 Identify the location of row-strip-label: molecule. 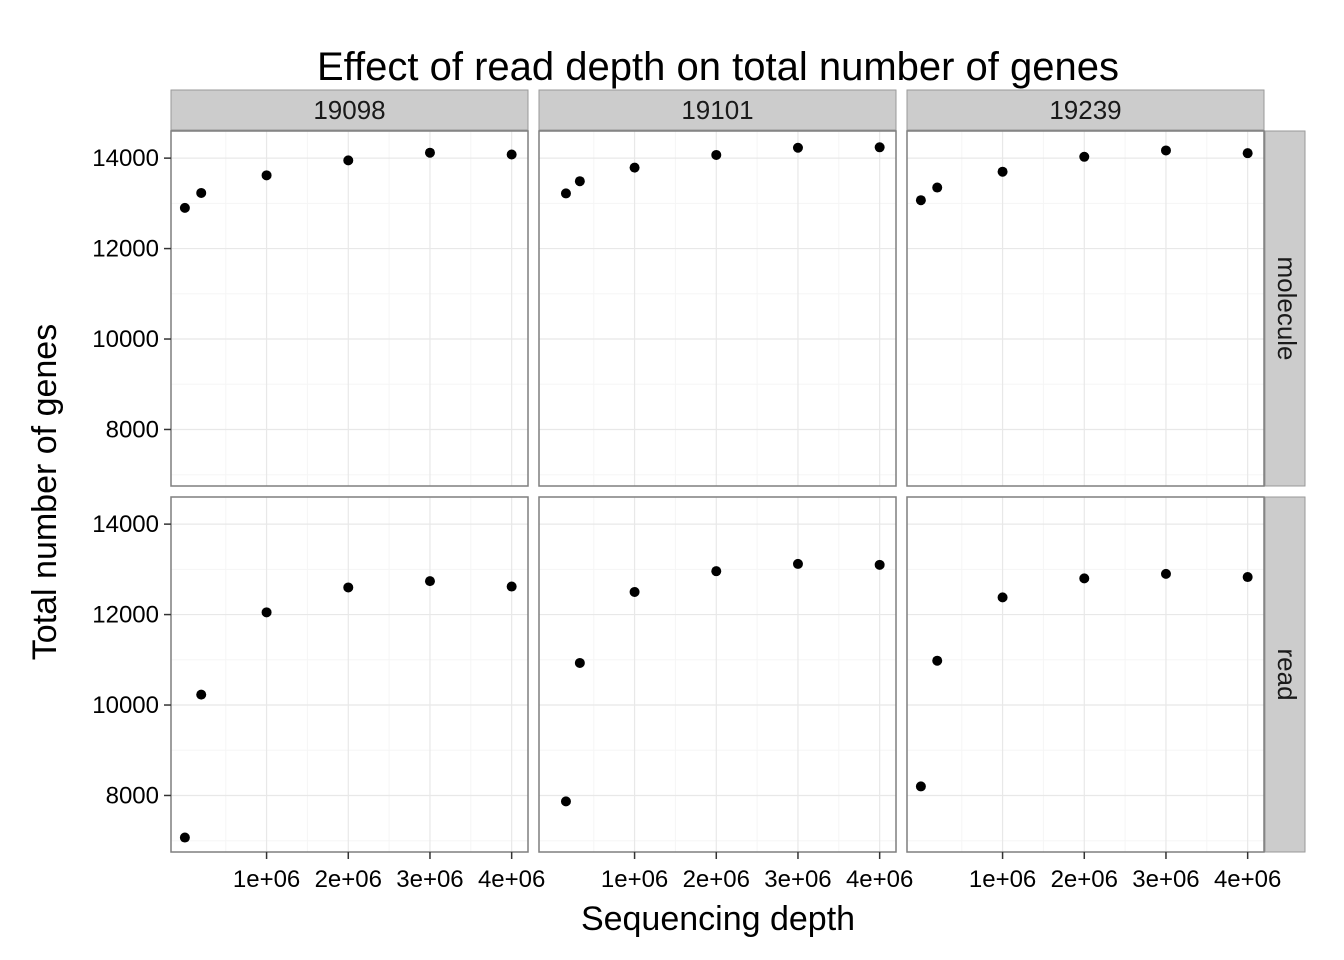
(1287, 308).